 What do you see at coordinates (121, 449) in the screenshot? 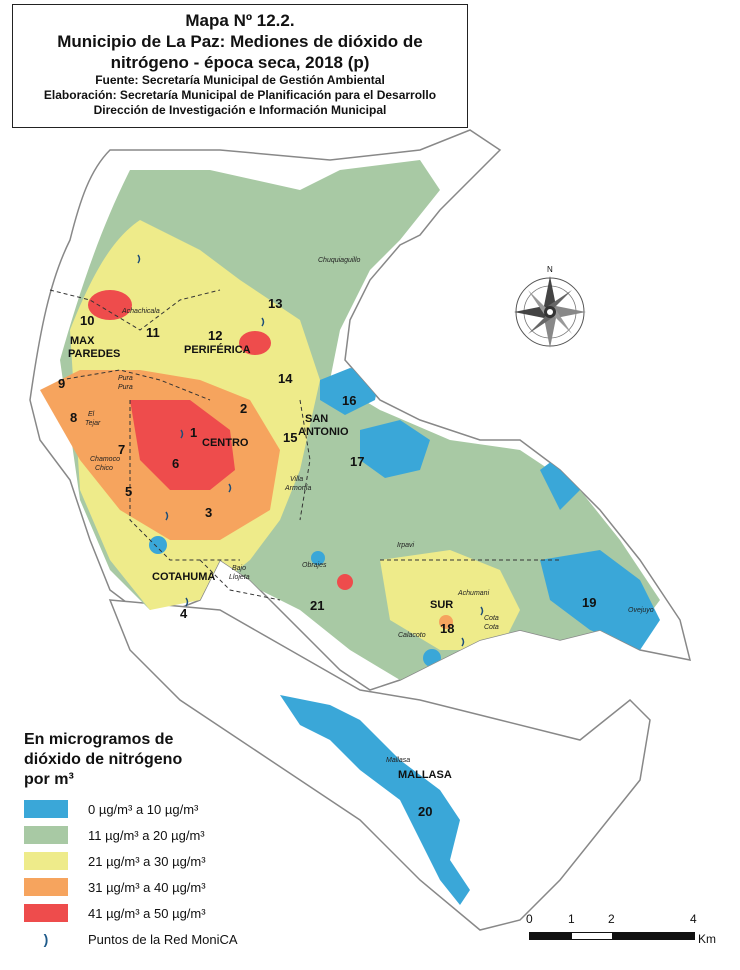
I see `district-number: 7` at bounding box center [121, 449].